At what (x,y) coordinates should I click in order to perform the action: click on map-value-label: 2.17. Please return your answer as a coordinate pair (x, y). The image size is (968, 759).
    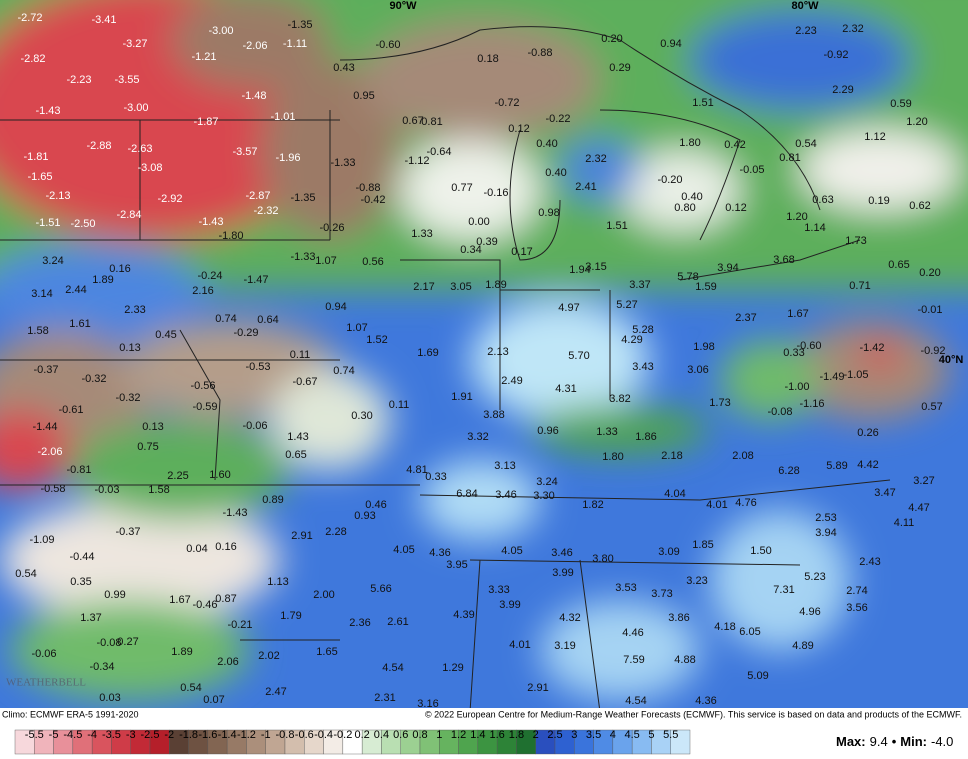
    Looking at the image, I should click on (423, 287).